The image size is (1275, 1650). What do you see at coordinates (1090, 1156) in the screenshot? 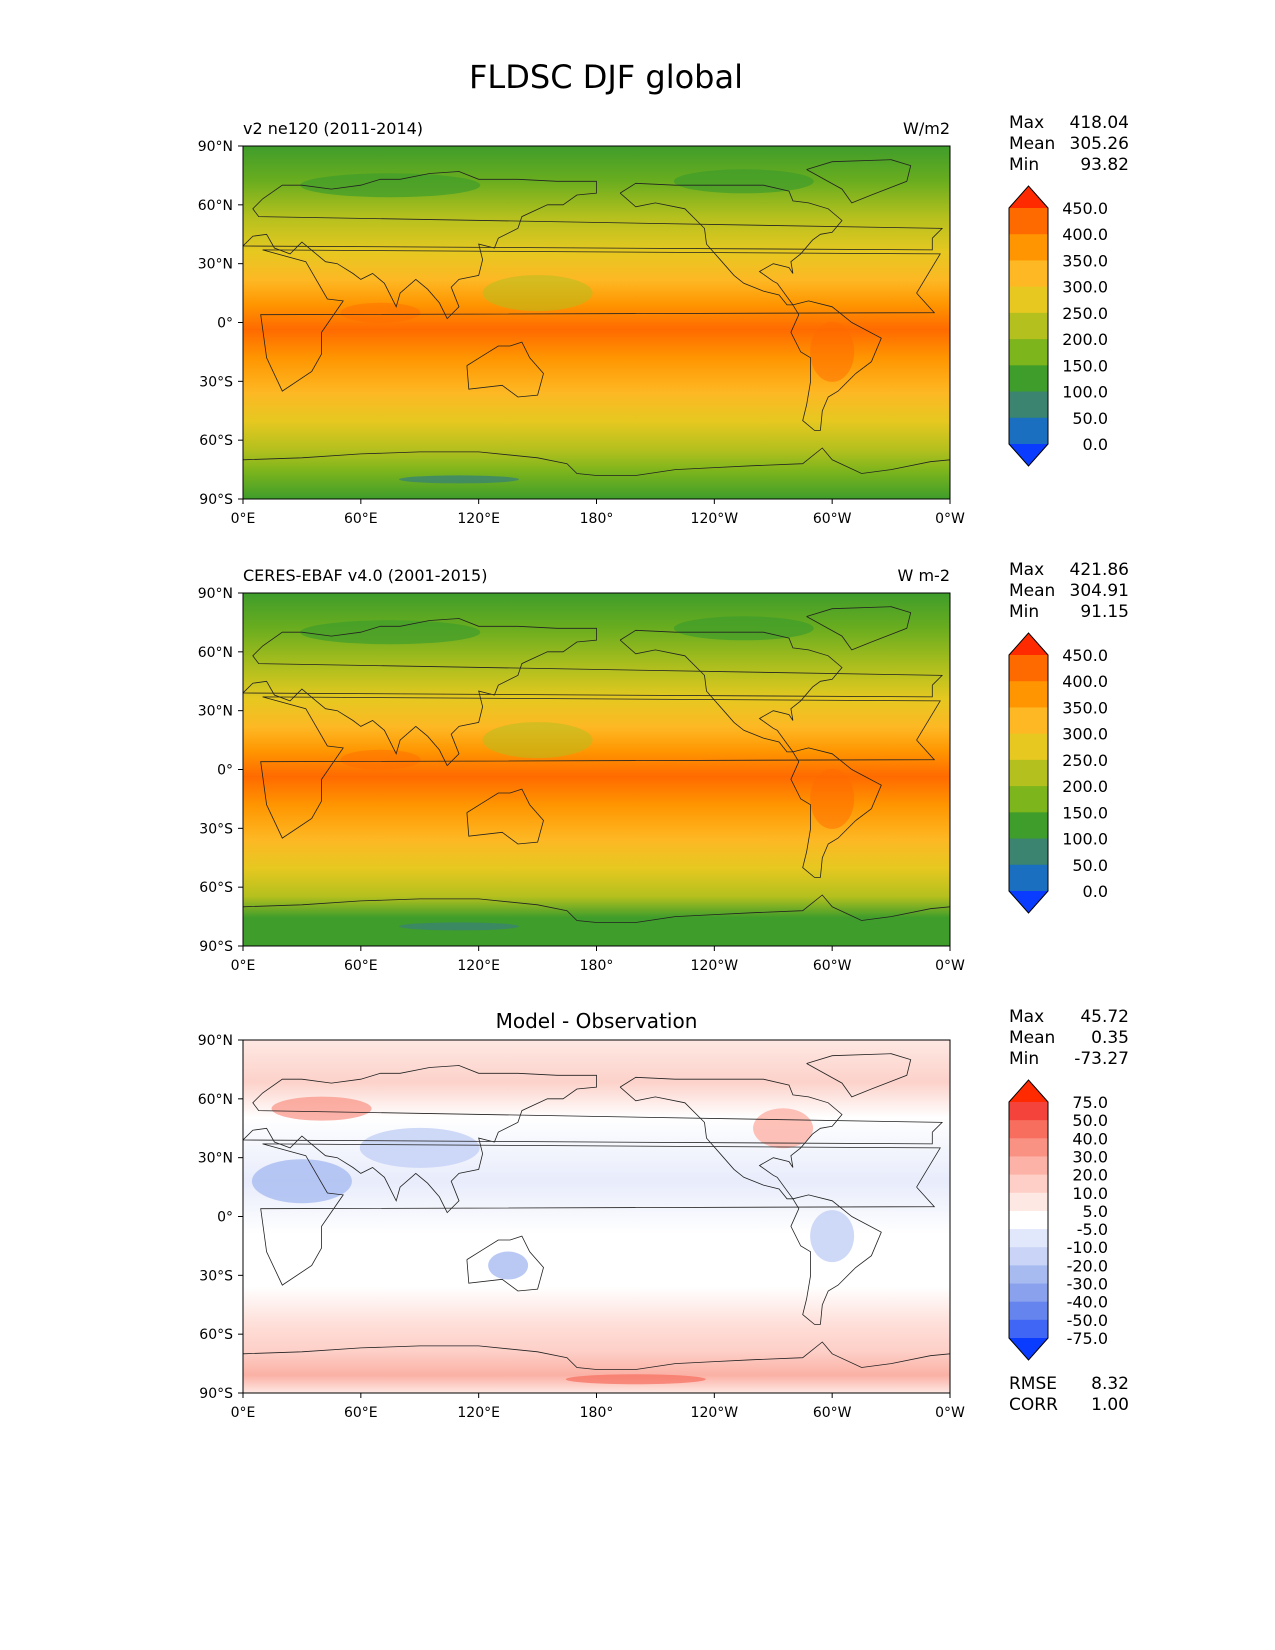
I see `colorbar-label: 30.0` at bounding box center [1090, 1156].